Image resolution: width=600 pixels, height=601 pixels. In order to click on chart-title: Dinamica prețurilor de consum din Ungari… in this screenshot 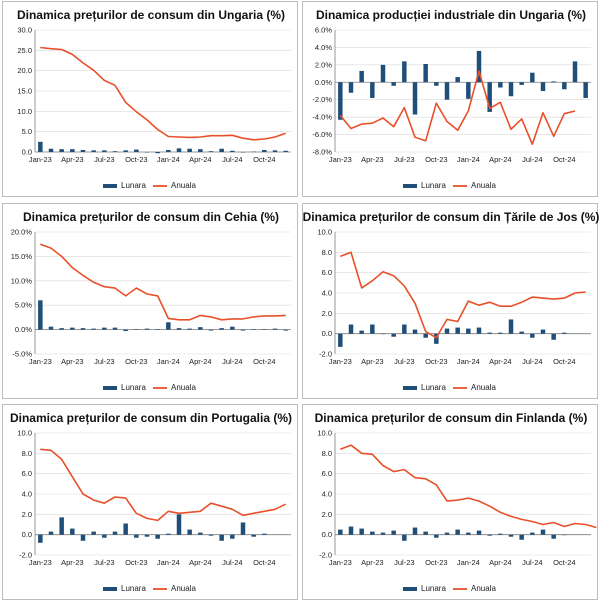, I will do `click(151, 15)`.